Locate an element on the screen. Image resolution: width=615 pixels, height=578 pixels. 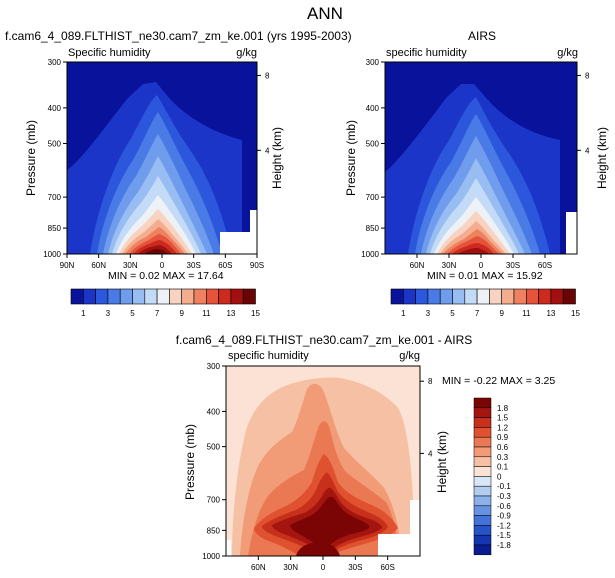
y-right-tick-label: 8 is located at coordinates (267, 75).